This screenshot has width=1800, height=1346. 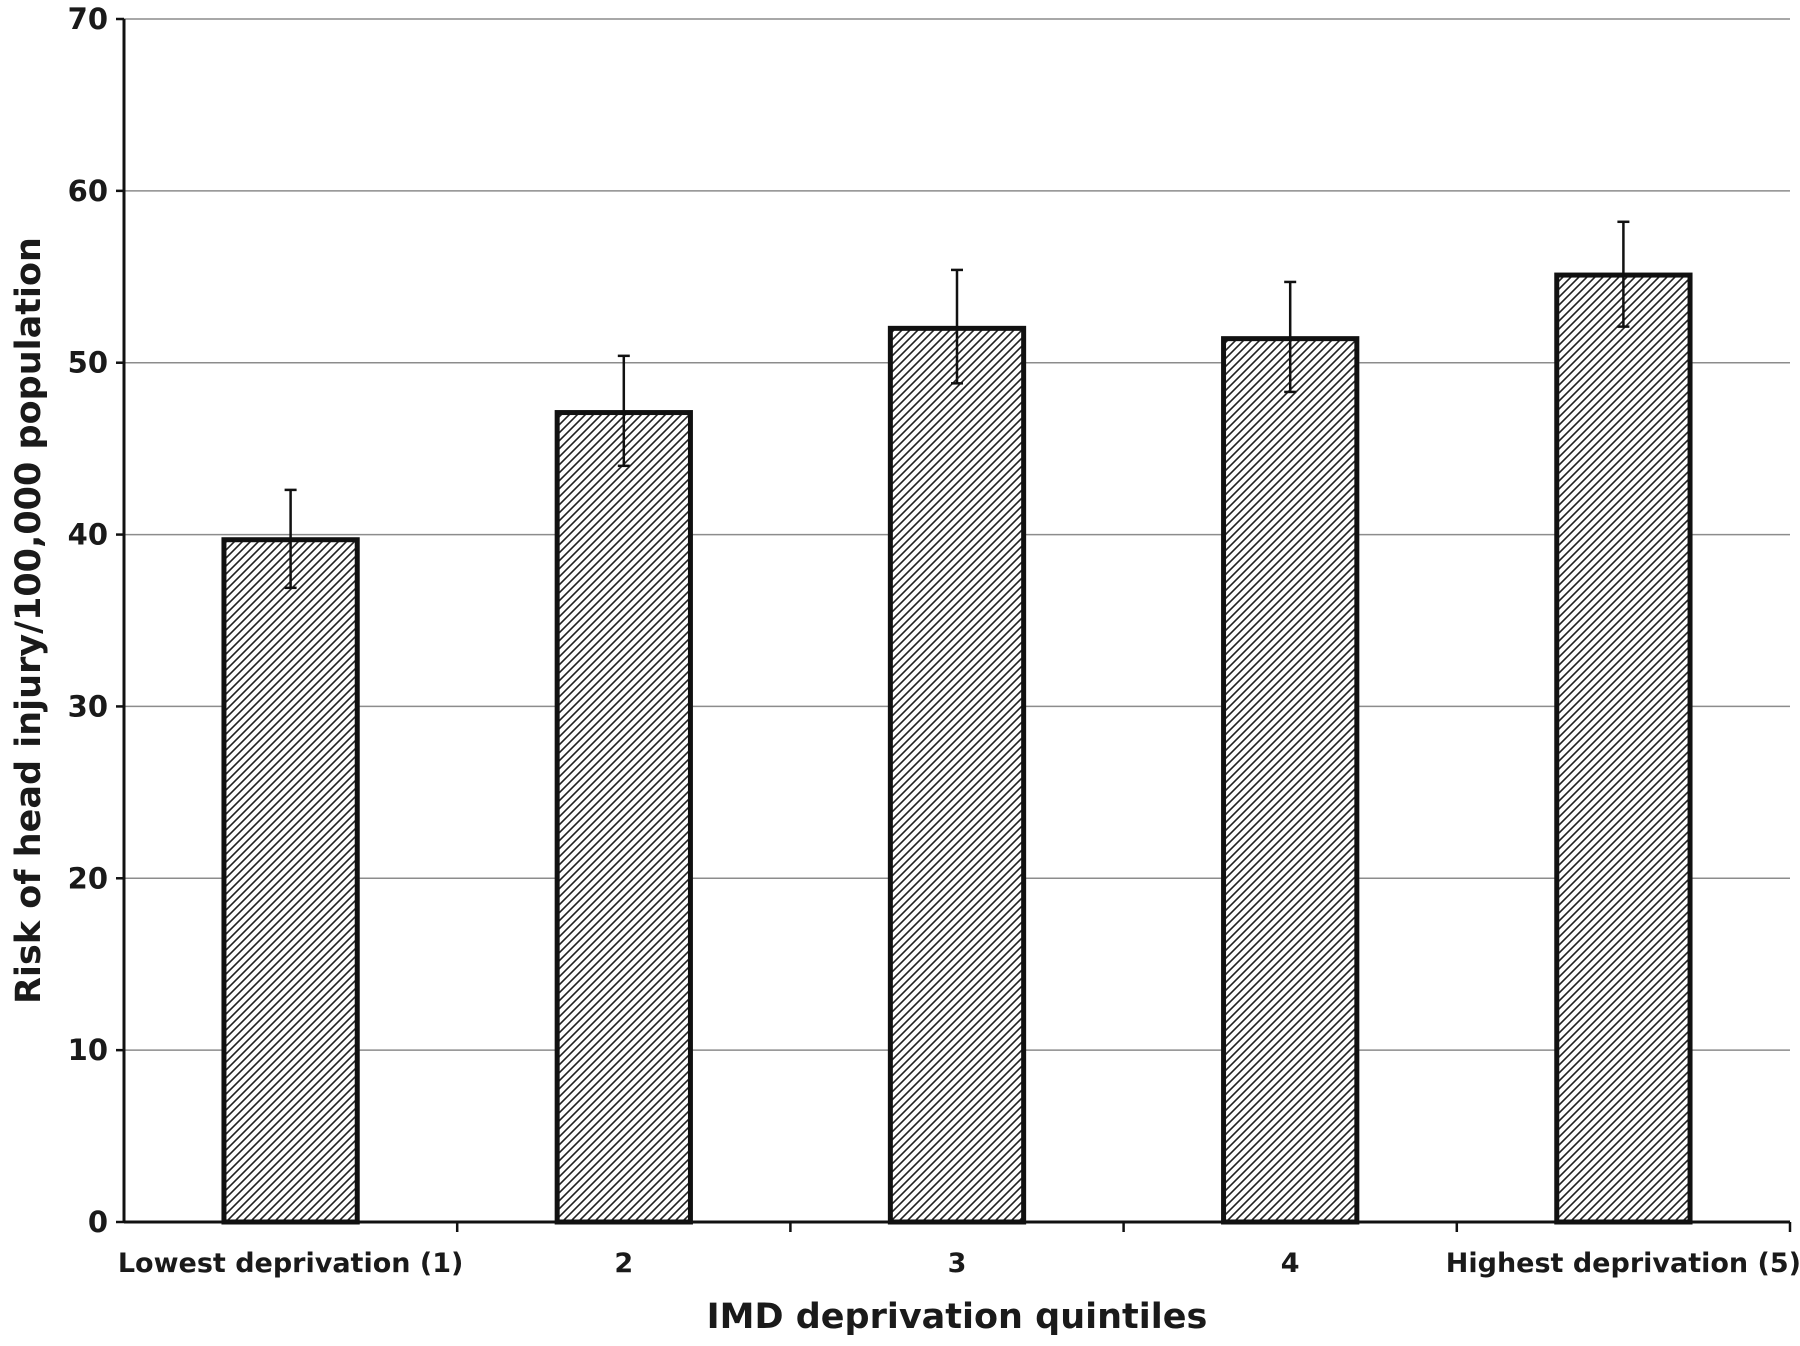 What do you see at coordinates (88, 706) in the screenshot?
I see `y-tick-label: 30` at bounding box center [88, 706].